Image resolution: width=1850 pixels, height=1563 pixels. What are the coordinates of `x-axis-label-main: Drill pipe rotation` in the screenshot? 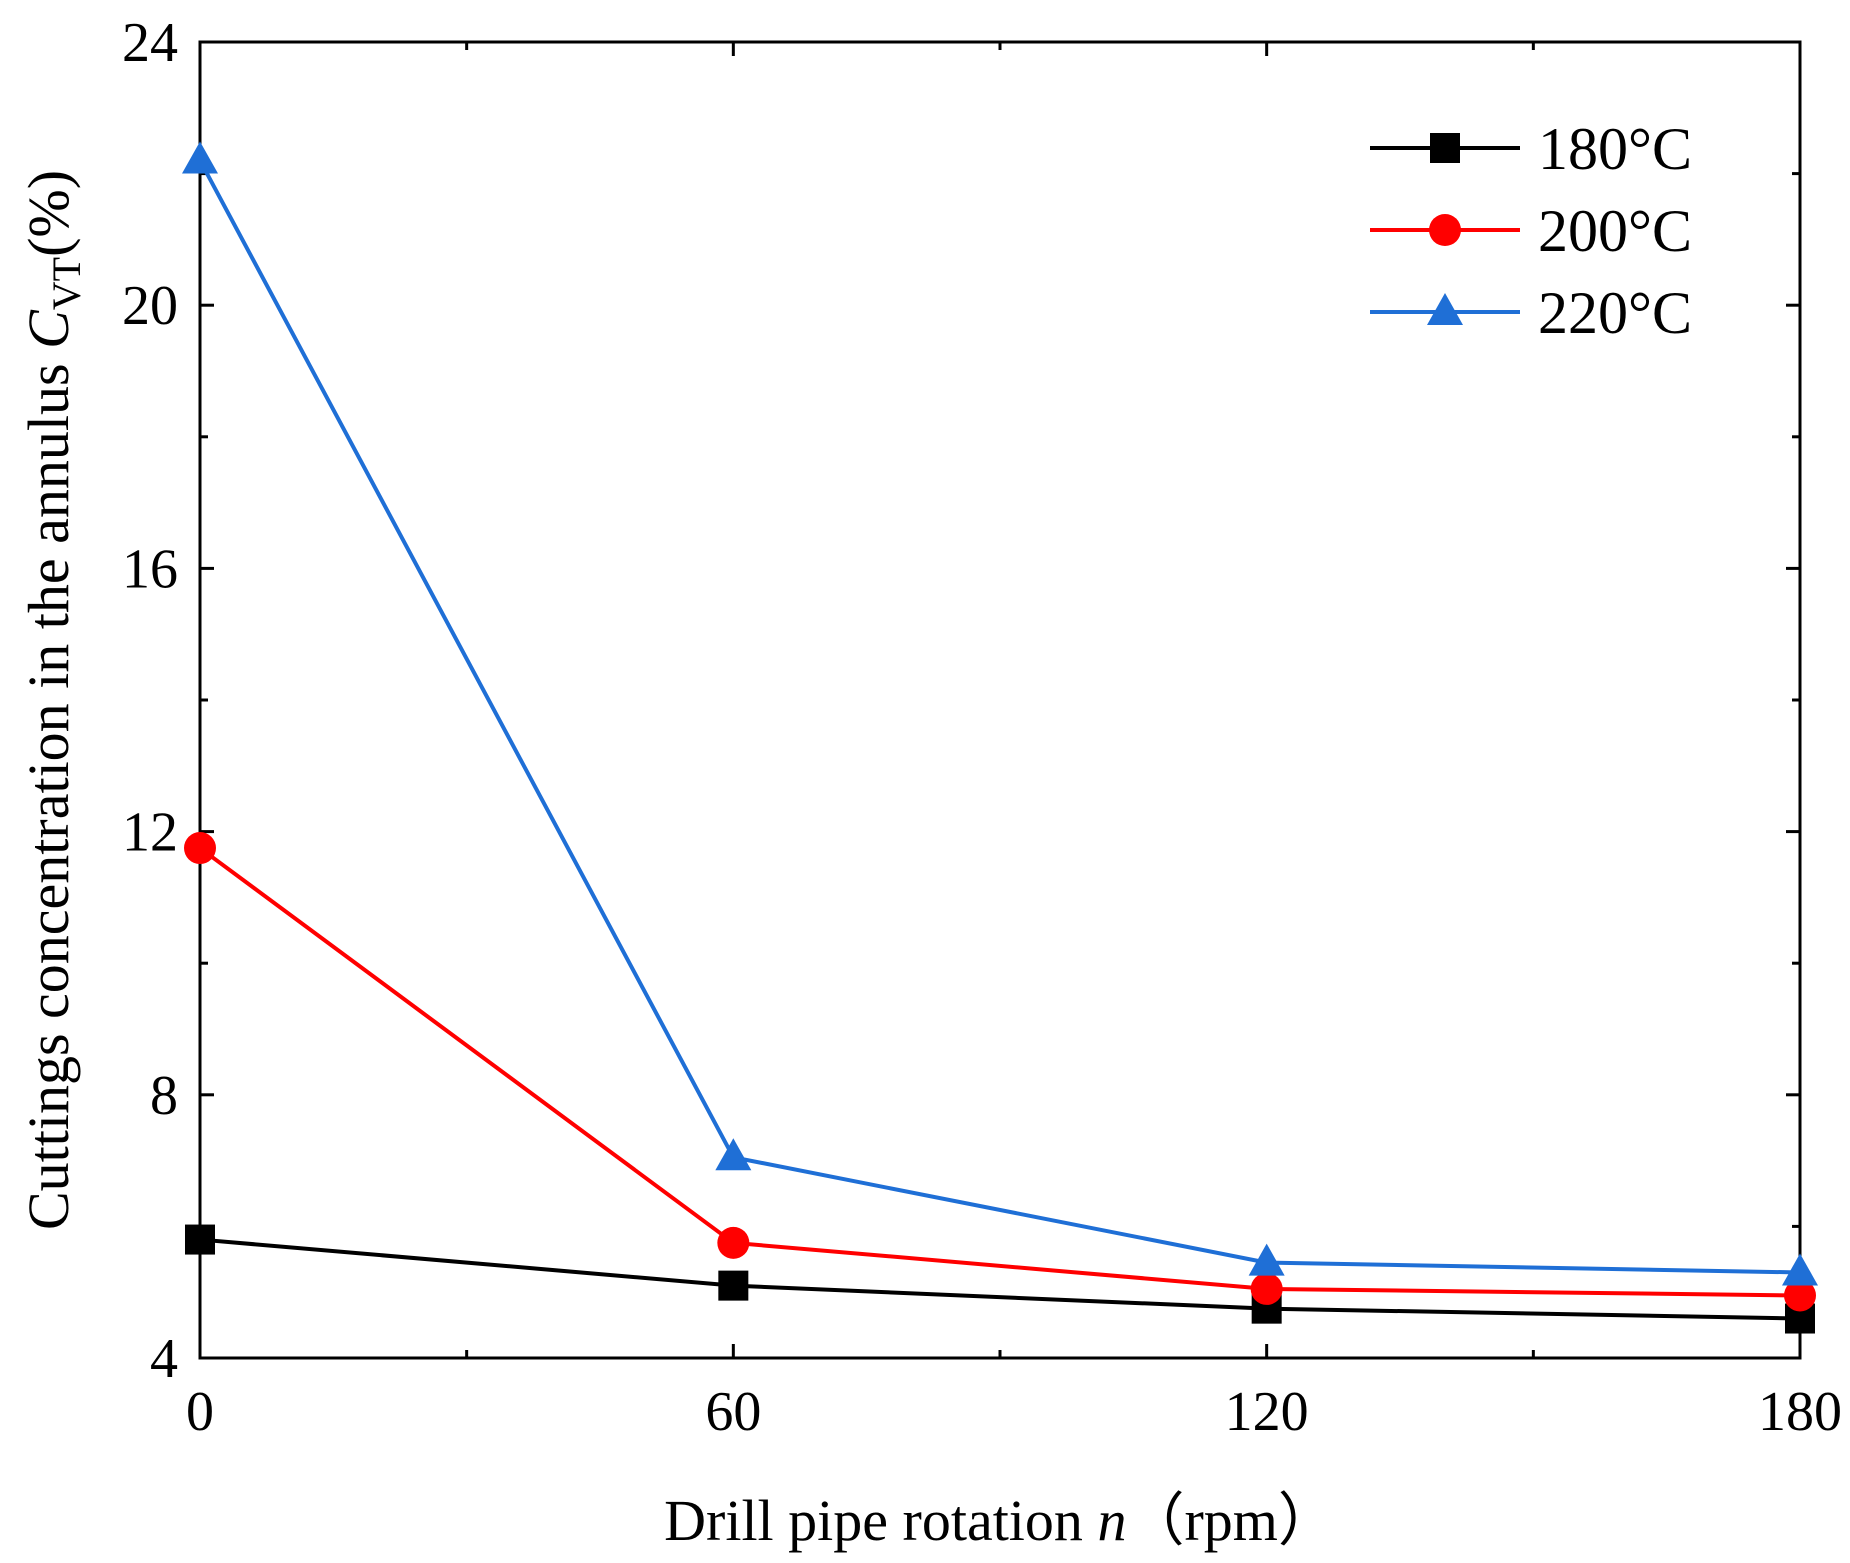 It's located at (880, 1520).